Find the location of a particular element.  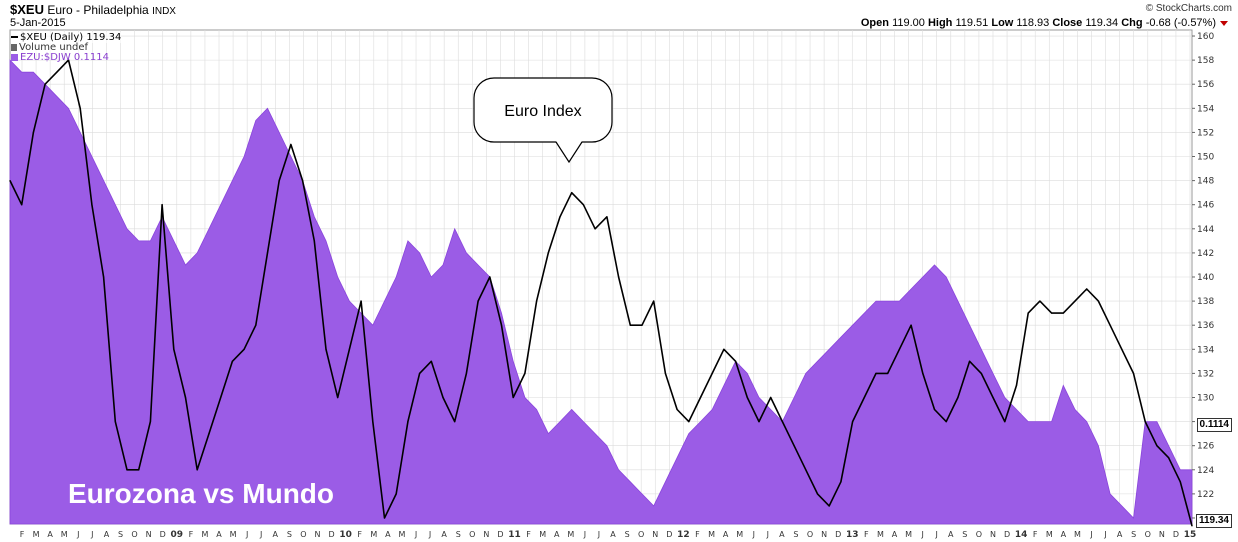

chg-label: Chg is located at coordinates (1132, 23).